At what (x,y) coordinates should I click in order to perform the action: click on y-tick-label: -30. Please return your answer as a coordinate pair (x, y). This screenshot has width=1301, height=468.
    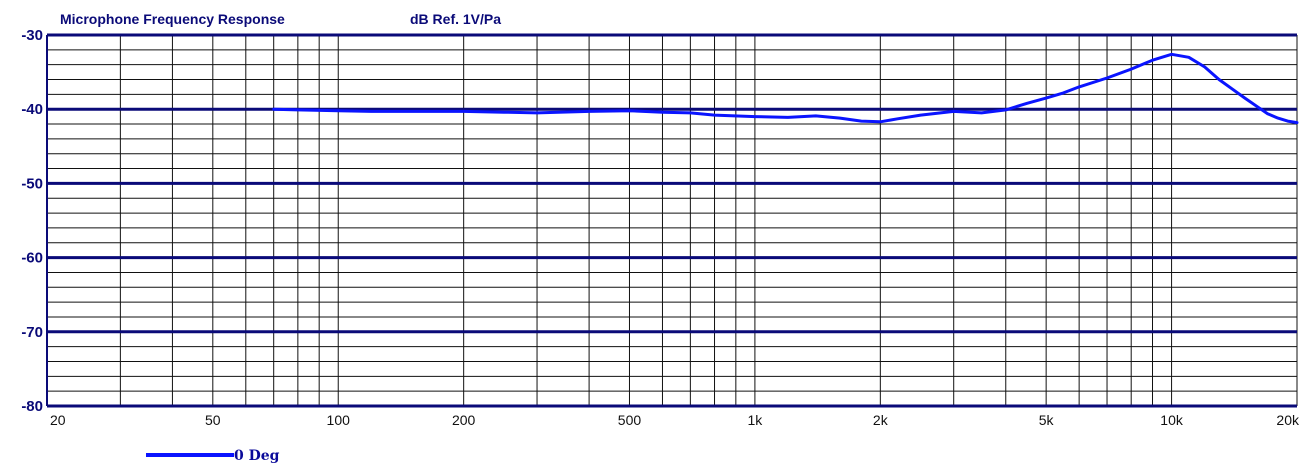
    Looking at the image, I should click on (32, 35).